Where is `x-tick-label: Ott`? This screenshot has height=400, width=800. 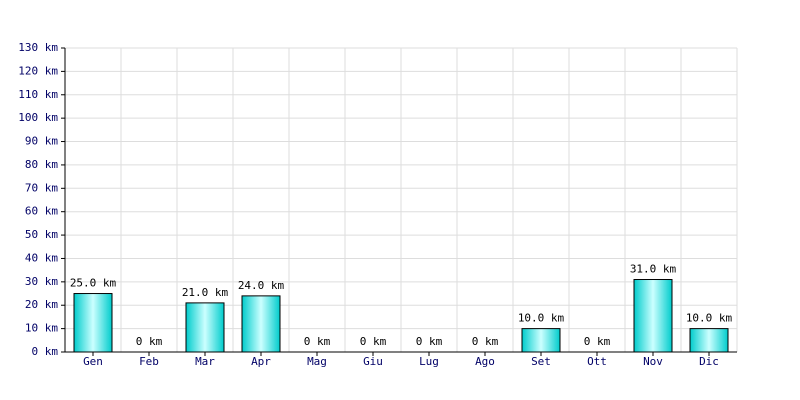
x-tick-label: Ott is located at coordinates (597, 361).